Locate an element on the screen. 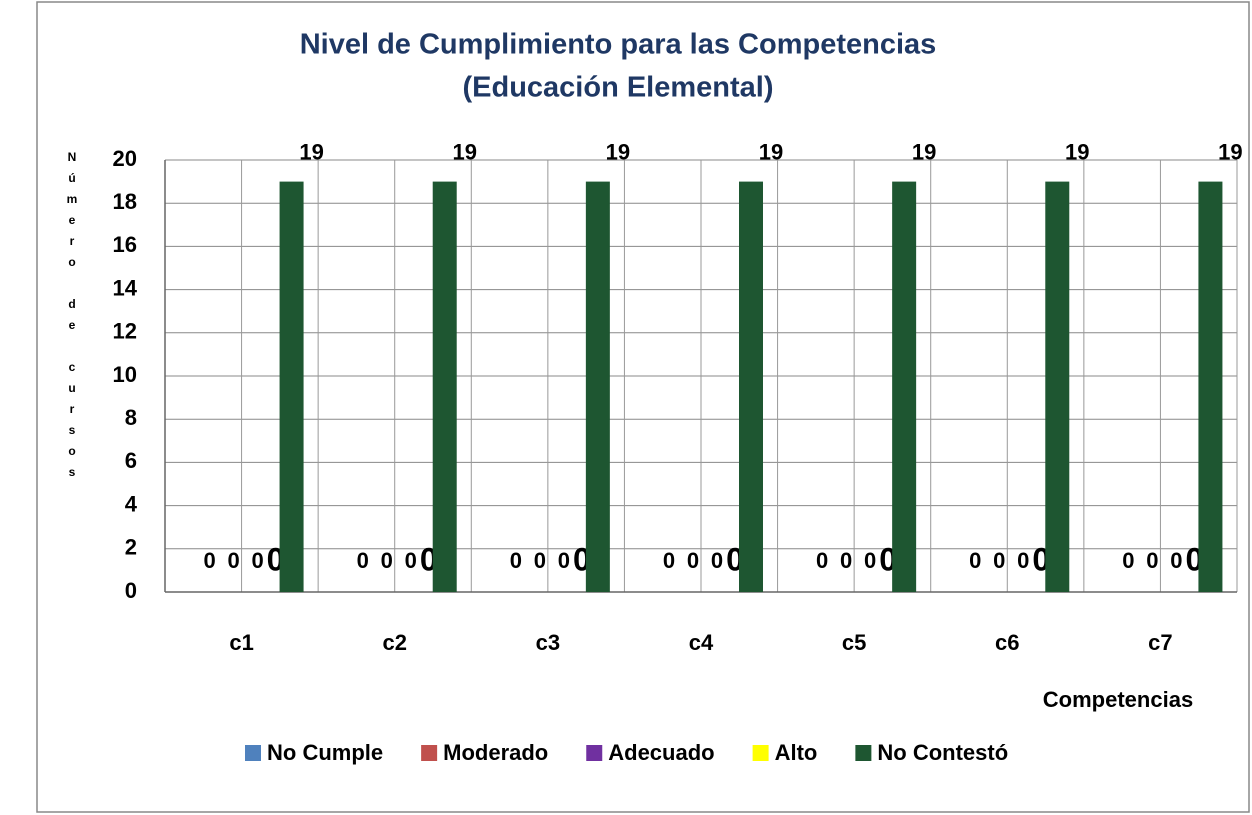 This screenshot has height=815, width=1252. y-tick-label: 12 is located at coordinates (125, 331).